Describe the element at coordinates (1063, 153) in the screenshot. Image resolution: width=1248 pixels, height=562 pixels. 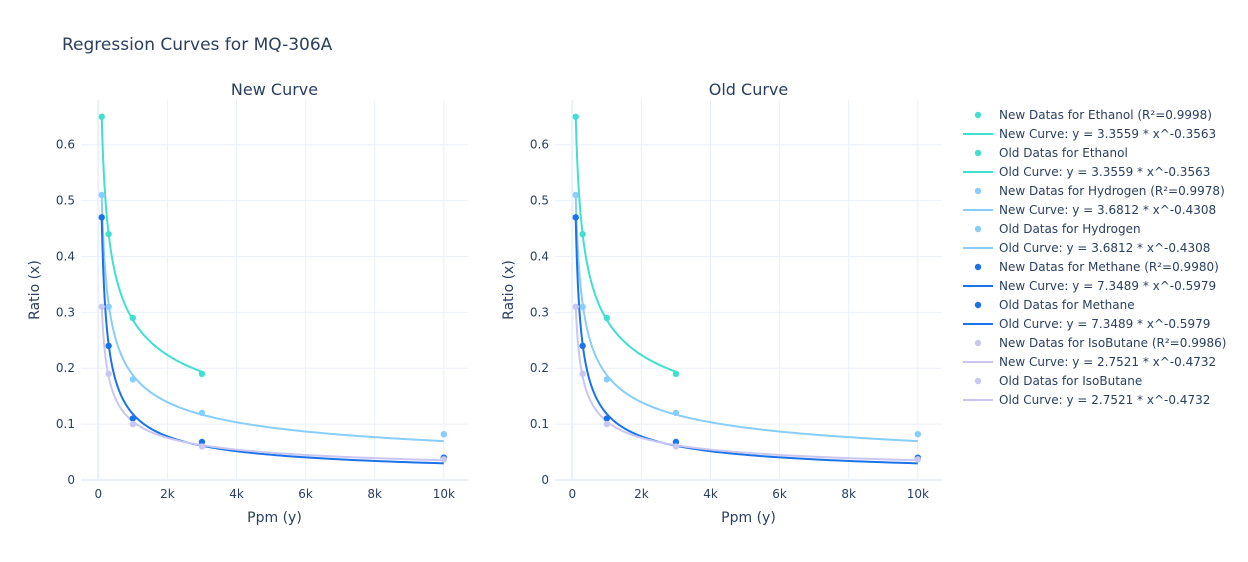
I see `legend-label: Old Datas for Ethanol` at that location.